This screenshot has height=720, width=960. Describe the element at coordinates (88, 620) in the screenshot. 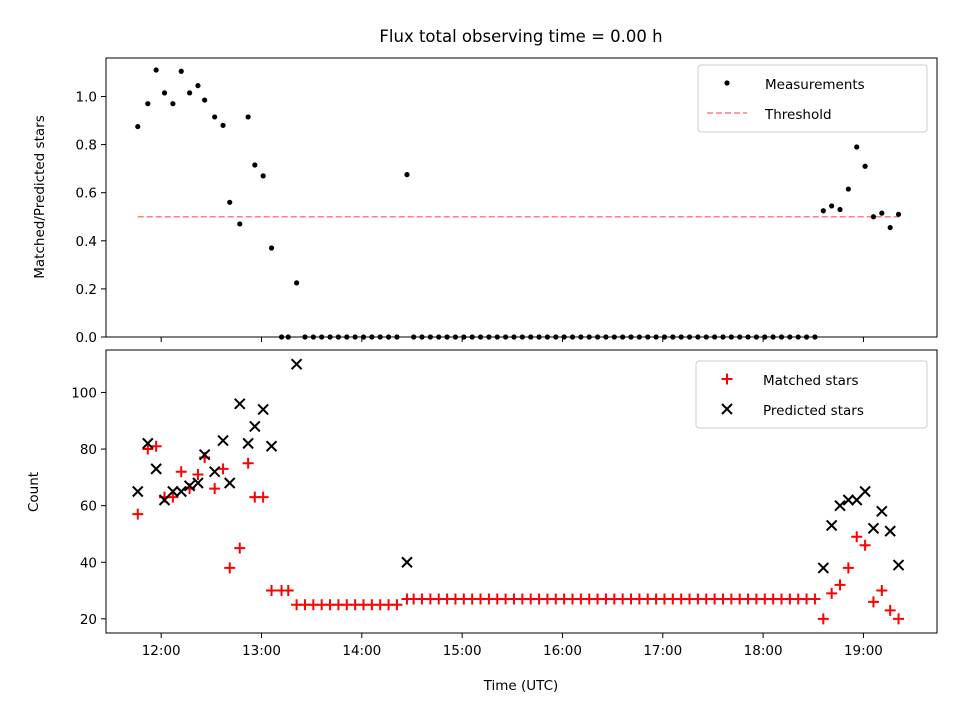

I see `bottom-y-tick-label: 20` at that location.